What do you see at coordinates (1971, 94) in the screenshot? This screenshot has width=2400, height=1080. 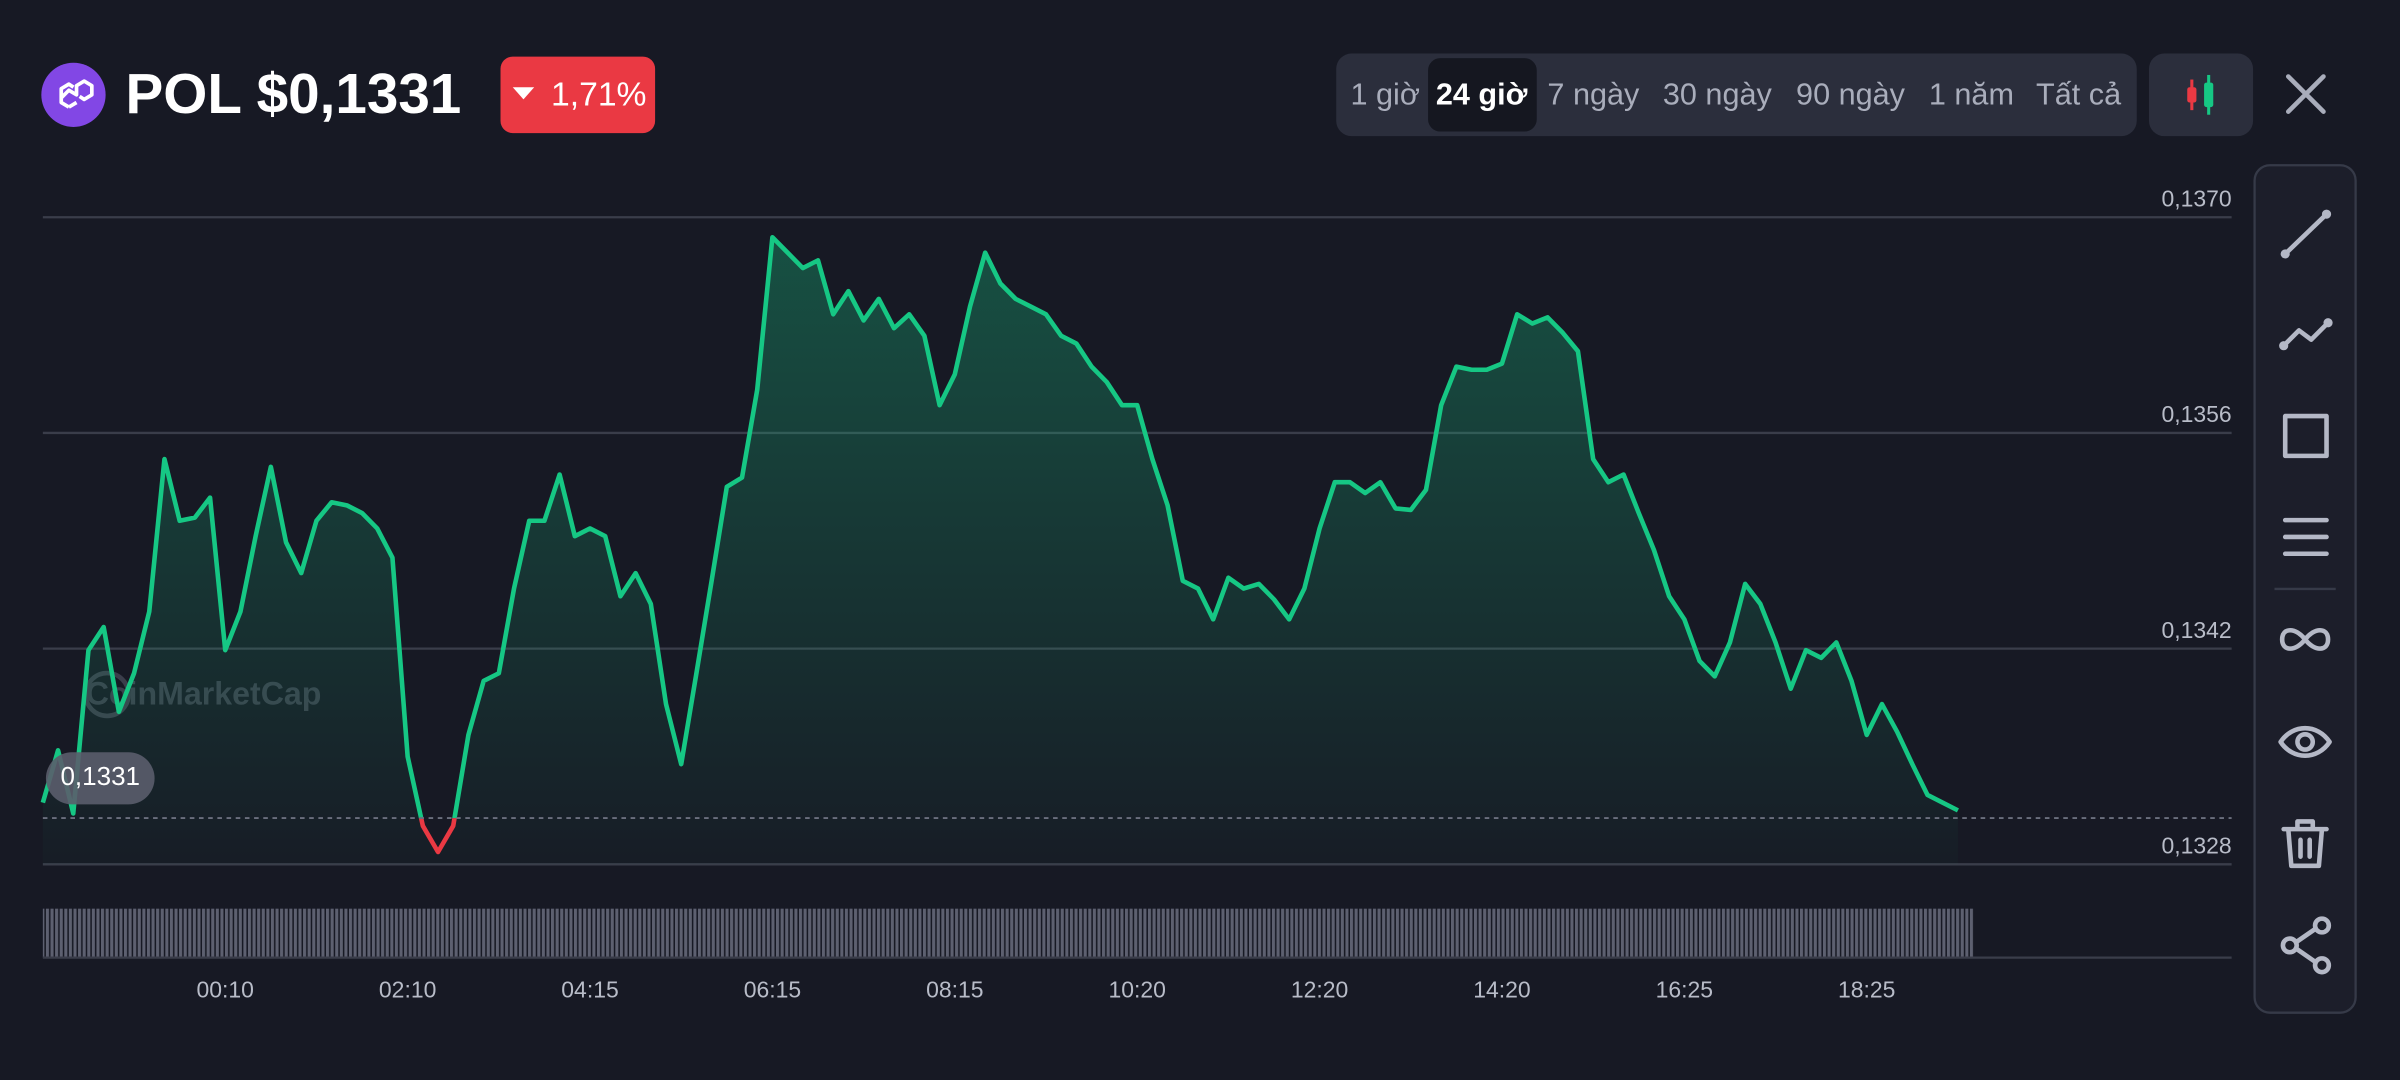 I see `range-tab: 1 năm` at bounding box center [1971, 94].